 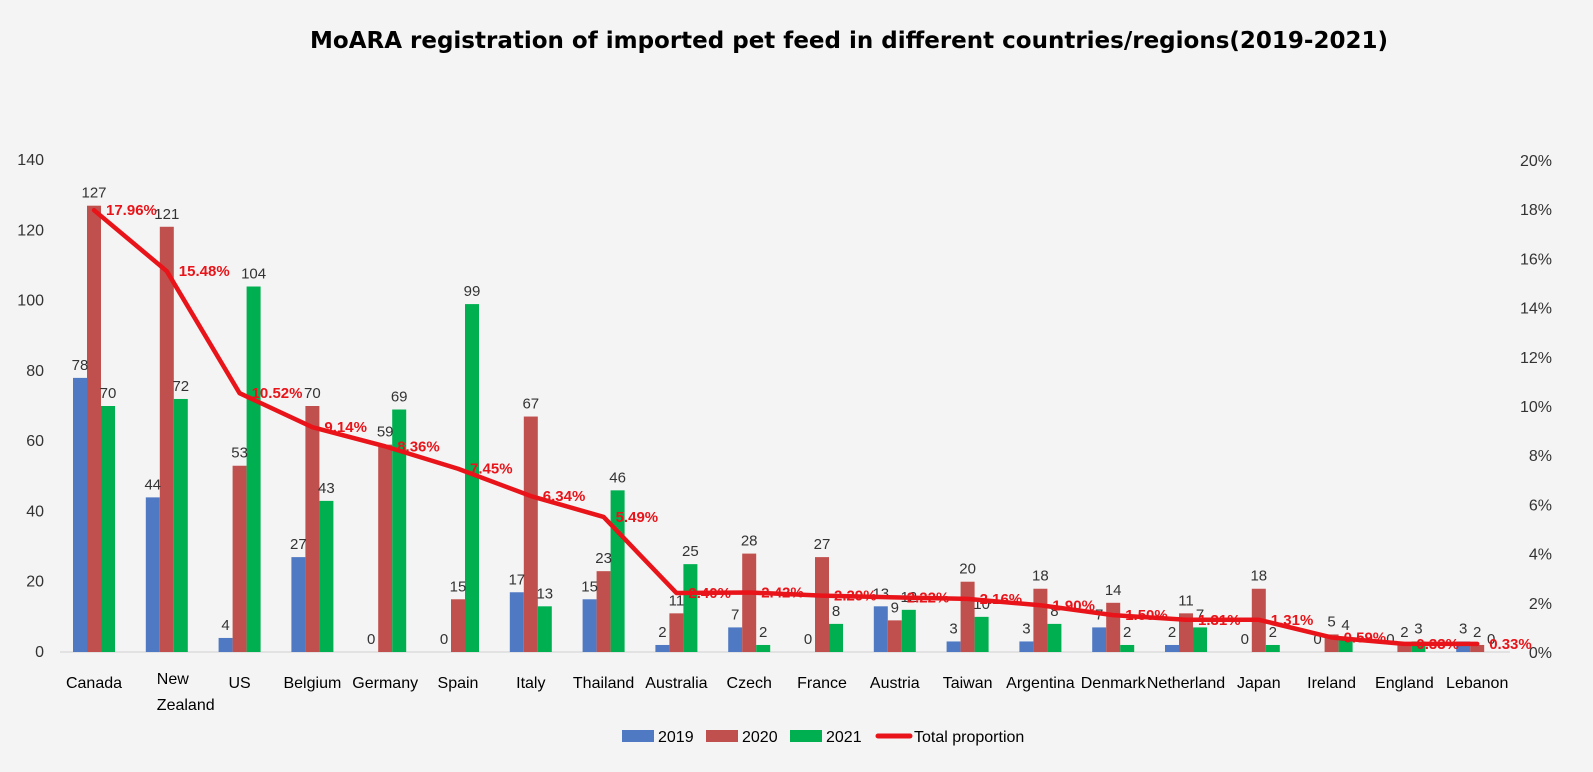 What do you see at coordinates (822, 544) in the screenshot?
I see `bar-value-label: 27` at bounding box center [822, 544].